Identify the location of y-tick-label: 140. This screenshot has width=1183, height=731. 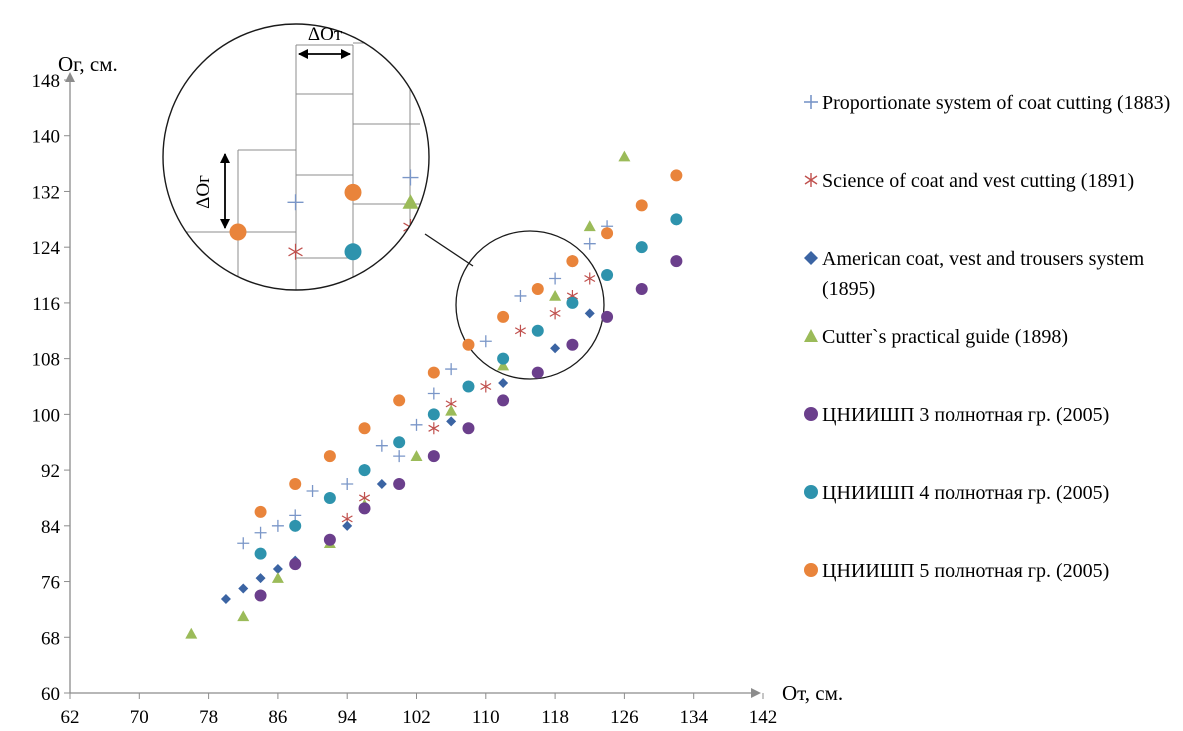
(46, 137).